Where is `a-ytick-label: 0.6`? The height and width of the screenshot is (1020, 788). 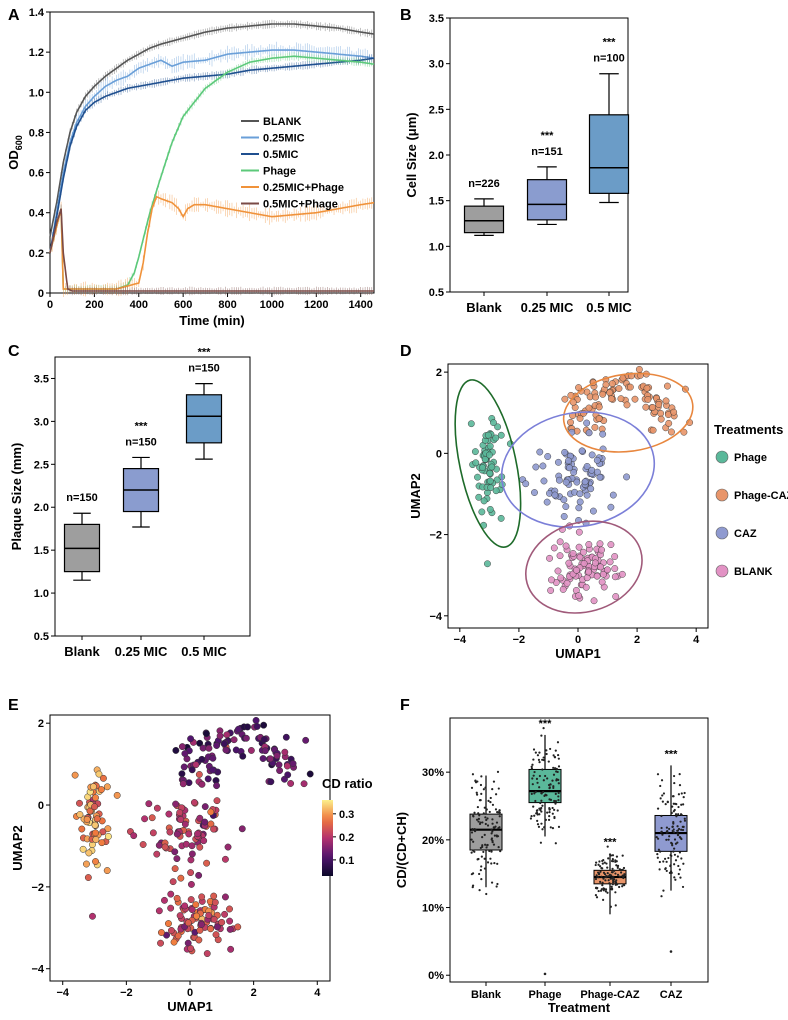 a-ytick-label: 0.6 is located at coordinates (36, 174).